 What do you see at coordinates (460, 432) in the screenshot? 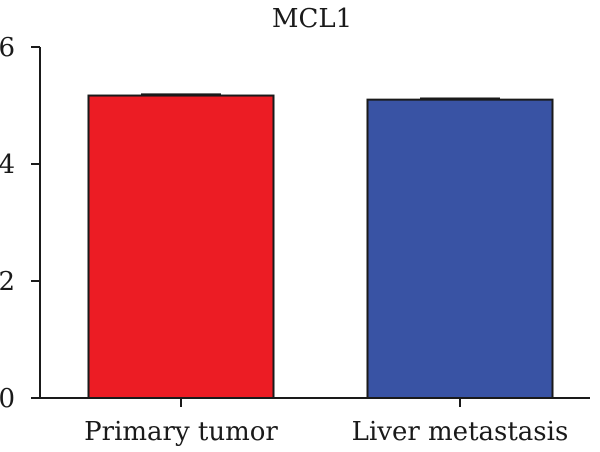
I see `x-tick-label: Liver metastasis` at bounding box center [460, 432].